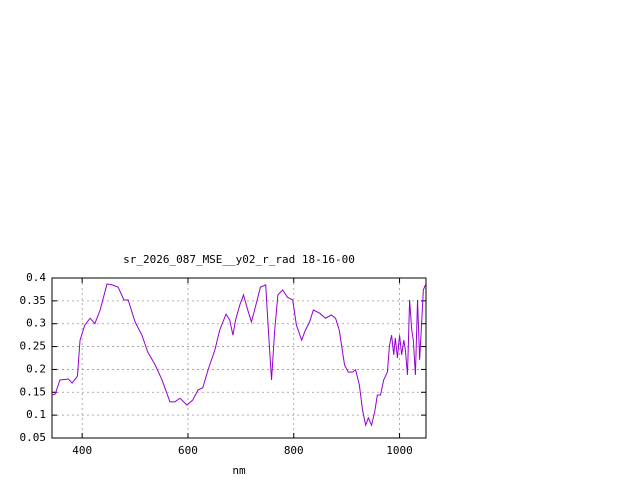 This screenshot has width=640, height=480. Describe the element at coordinates (36, 414) in the screenshot. I see `y-tick-label: 0.1` at that location.